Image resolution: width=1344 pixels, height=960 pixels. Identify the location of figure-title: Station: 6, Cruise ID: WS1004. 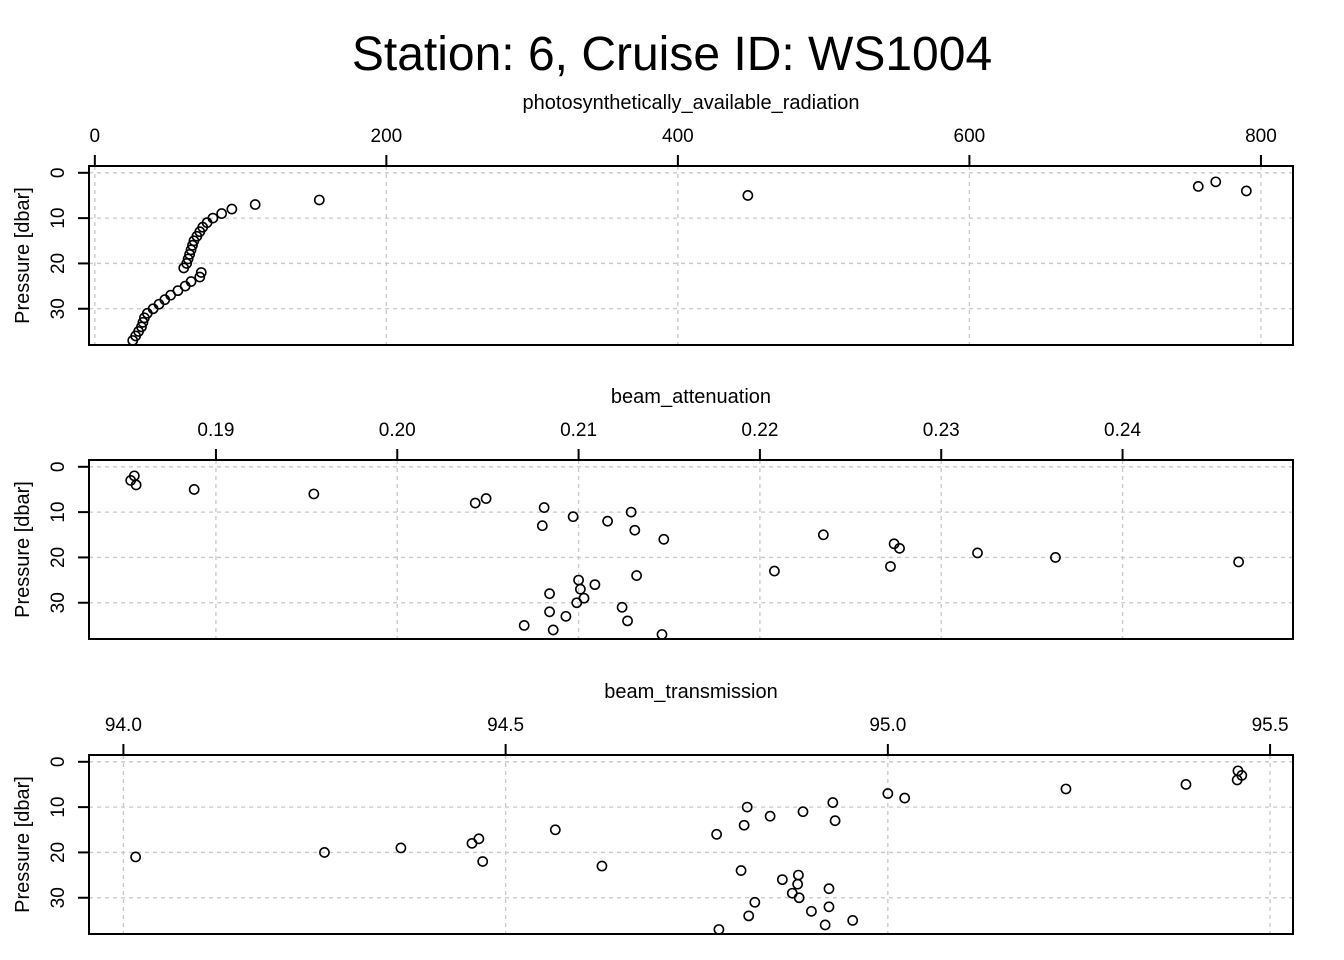
(672, 54).